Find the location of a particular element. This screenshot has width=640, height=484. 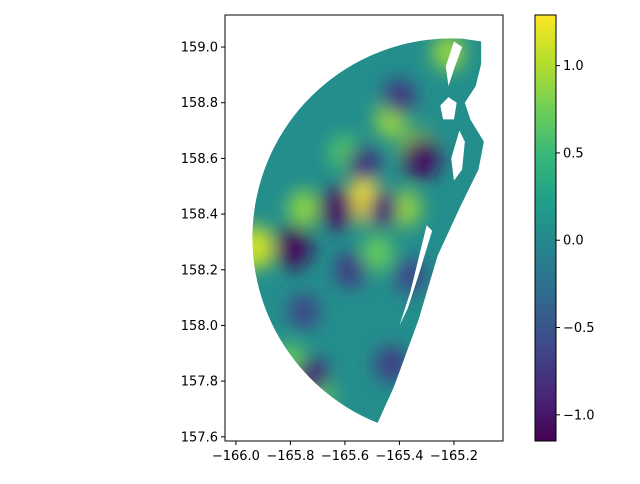

colorbar-tick-label: 0.0 is located at coordinates (573, 241).